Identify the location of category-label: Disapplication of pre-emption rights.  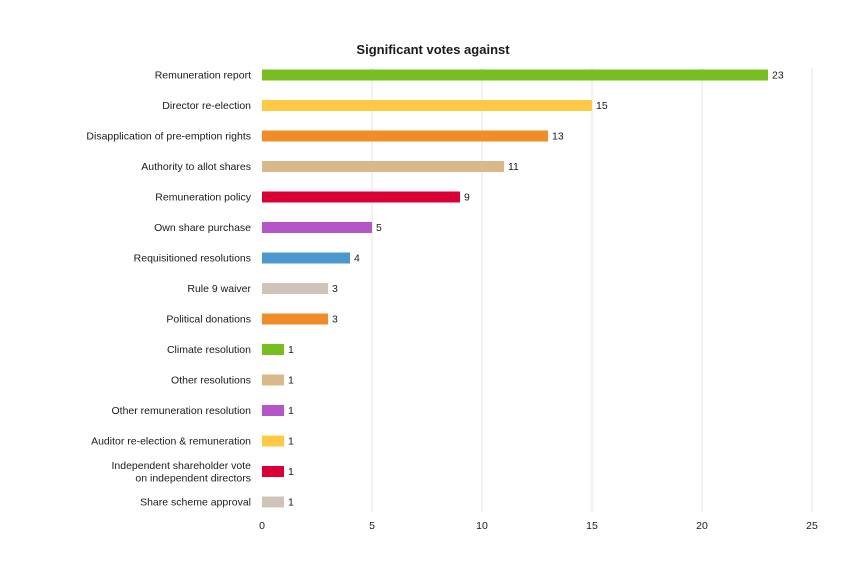
(168, 137).